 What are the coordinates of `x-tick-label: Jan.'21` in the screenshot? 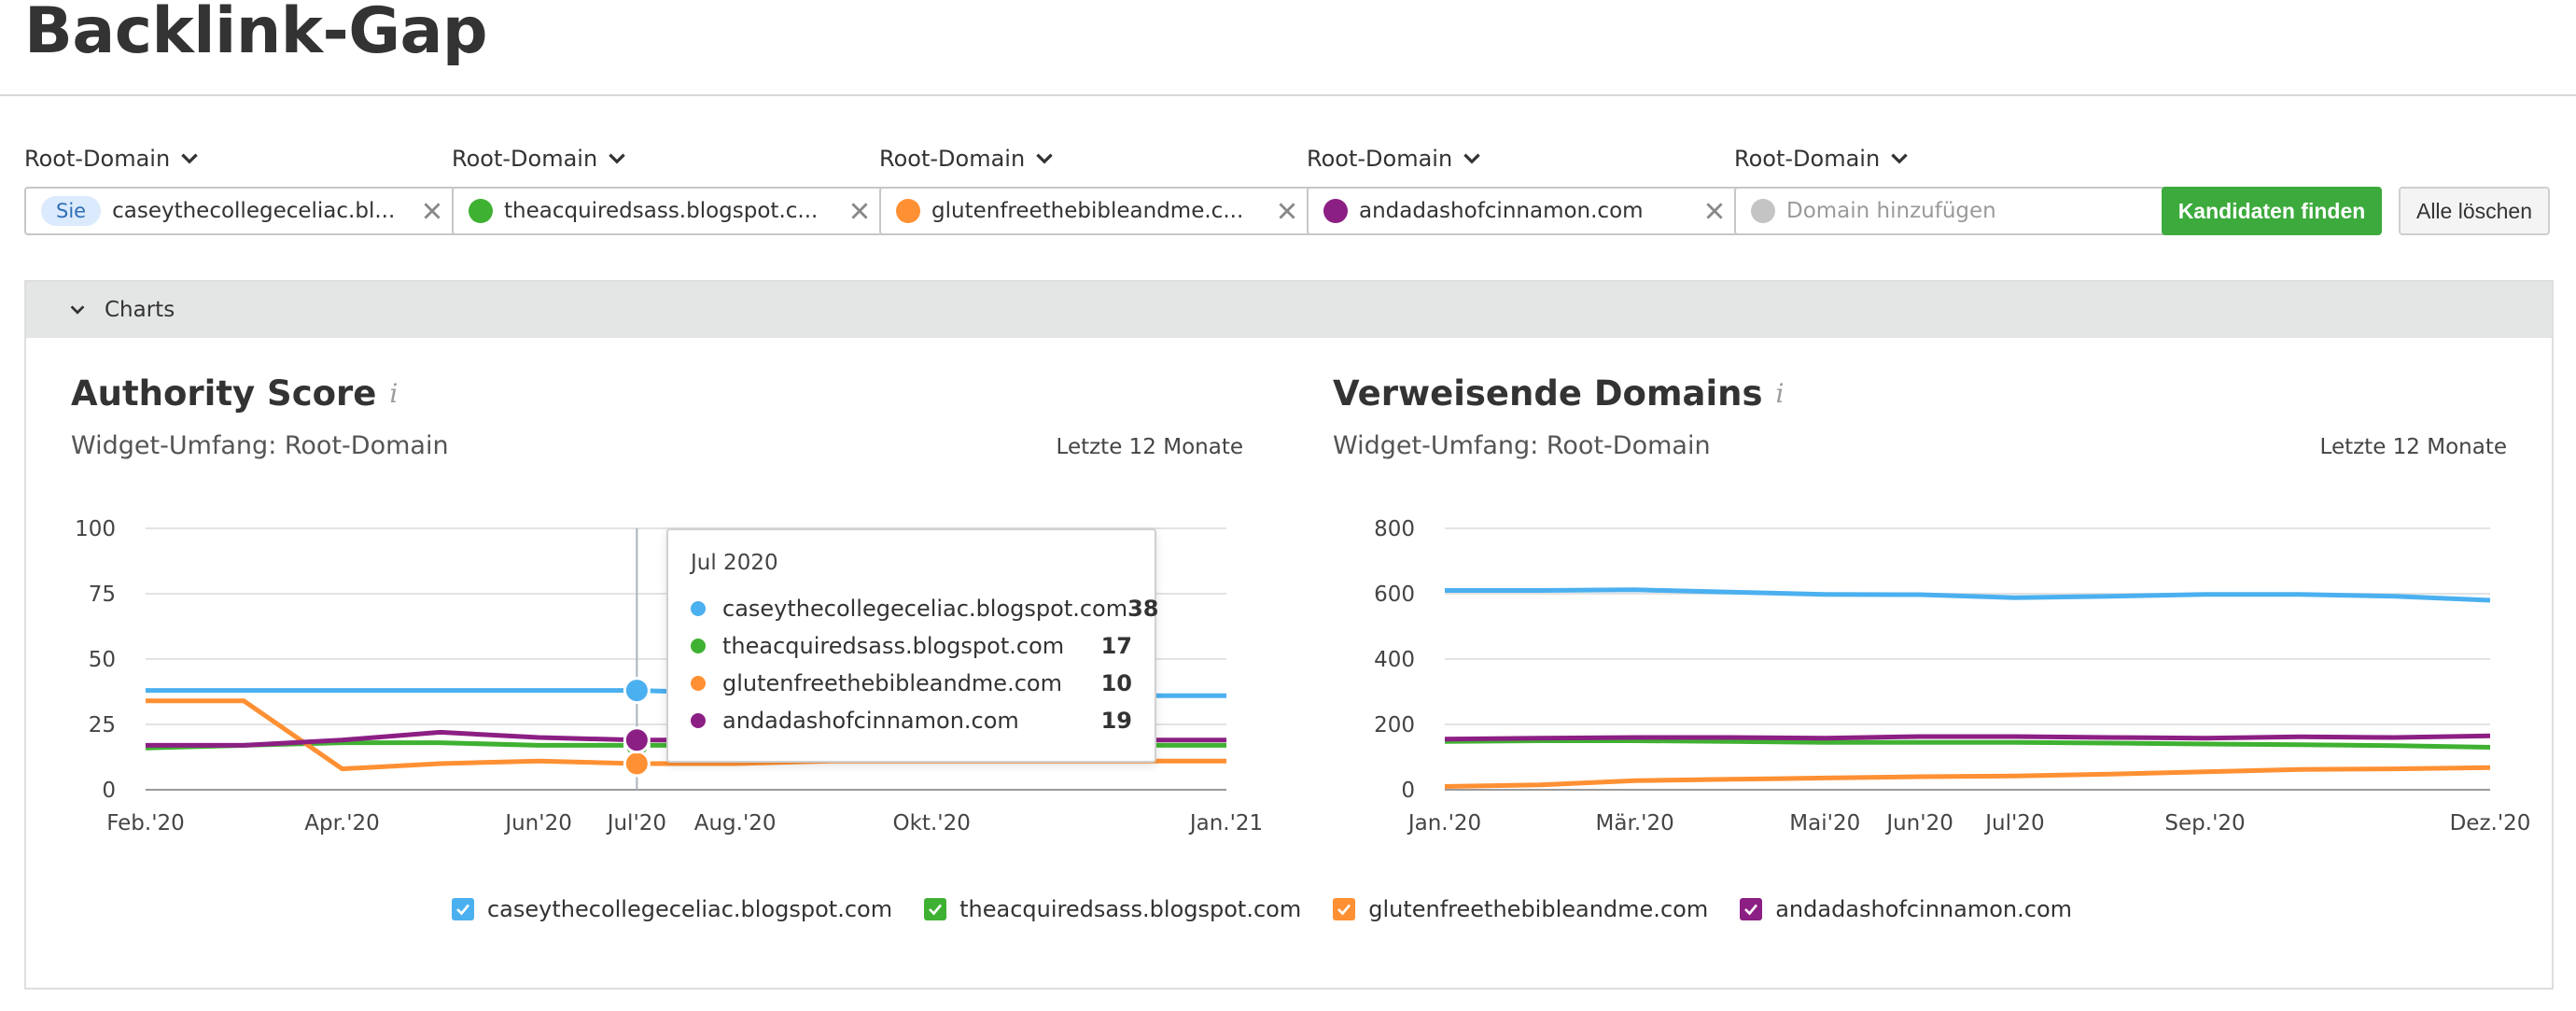 It's located at (1225, 823).